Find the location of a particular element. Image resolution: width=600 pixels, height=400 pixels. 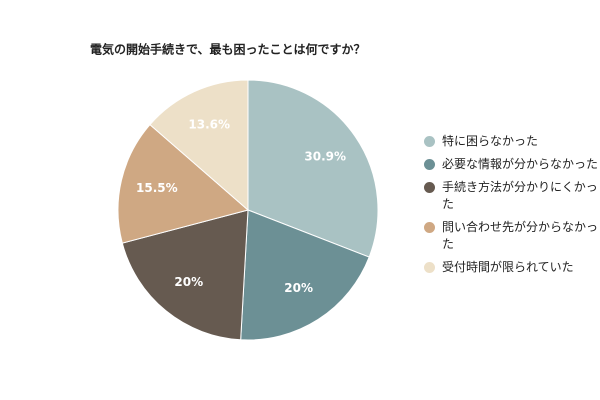

legend-item: 手続き方法が分かりにくかった is located at coordinates (512, 196).